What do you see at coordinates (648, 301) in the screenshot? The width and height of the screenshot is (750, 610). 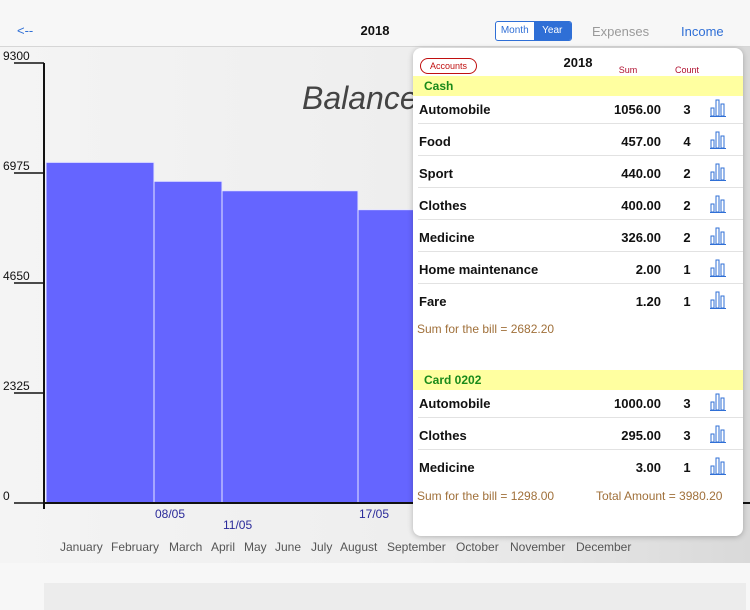 I see `category-sum: 1.20` at bounding box center [648, 301].